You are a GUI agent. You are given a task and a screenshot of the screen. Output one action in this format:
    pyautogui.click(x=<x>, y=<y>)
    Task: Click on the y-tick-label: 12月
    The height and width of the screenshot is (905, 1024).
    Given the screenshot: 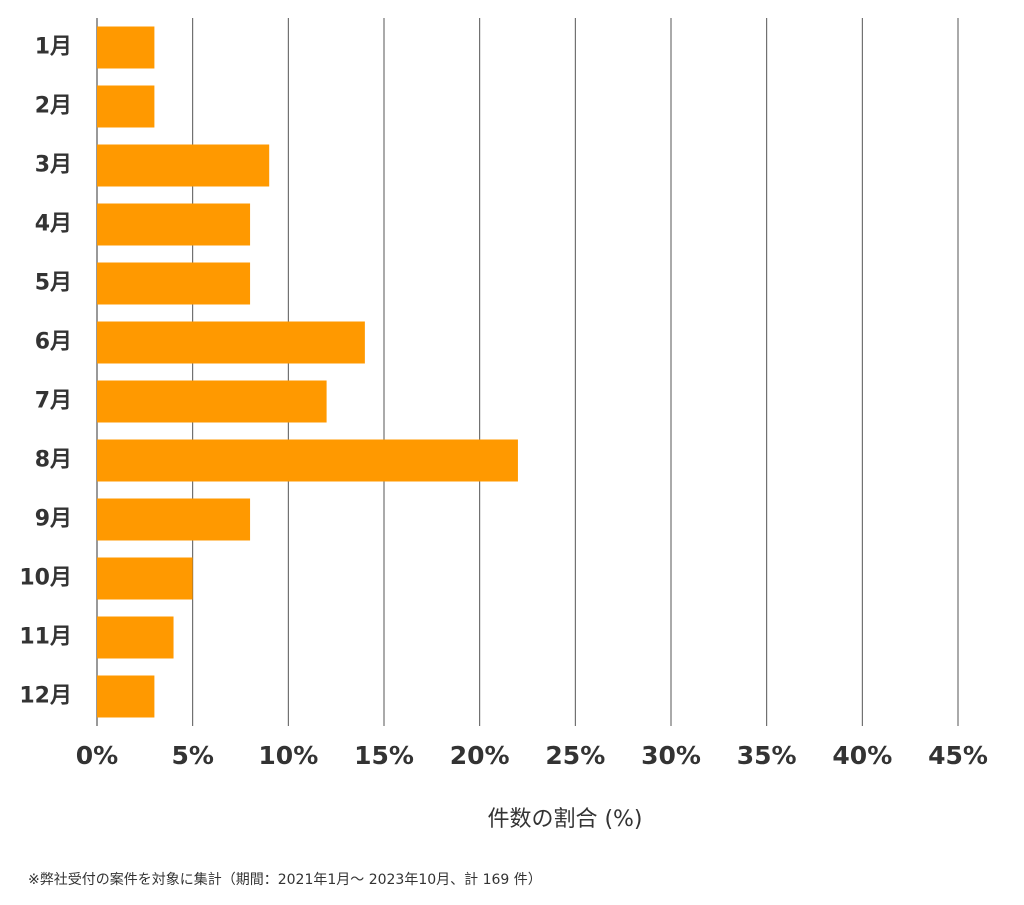 What is the action you would take?
    pyautogui.click(x=45, y=696)
    